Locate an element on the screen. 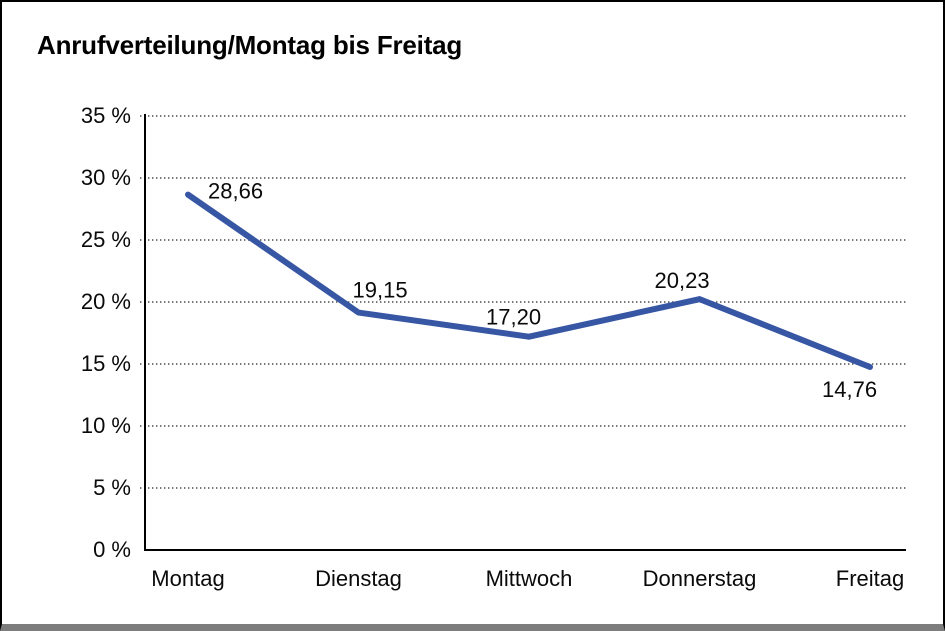 The image size is (945, 631). y-axis-tick-label: 25 % is located at coordinates (106, 239).